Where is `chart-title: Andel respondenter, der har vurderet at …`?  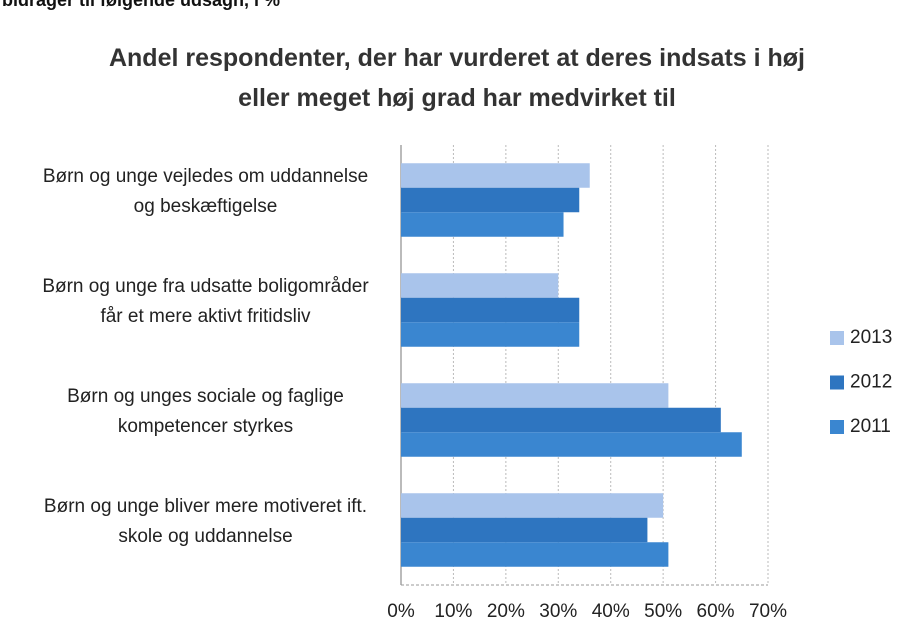
chart-title: Andel respondenter, der har vurderet at … is located at coordinates (457, 78).